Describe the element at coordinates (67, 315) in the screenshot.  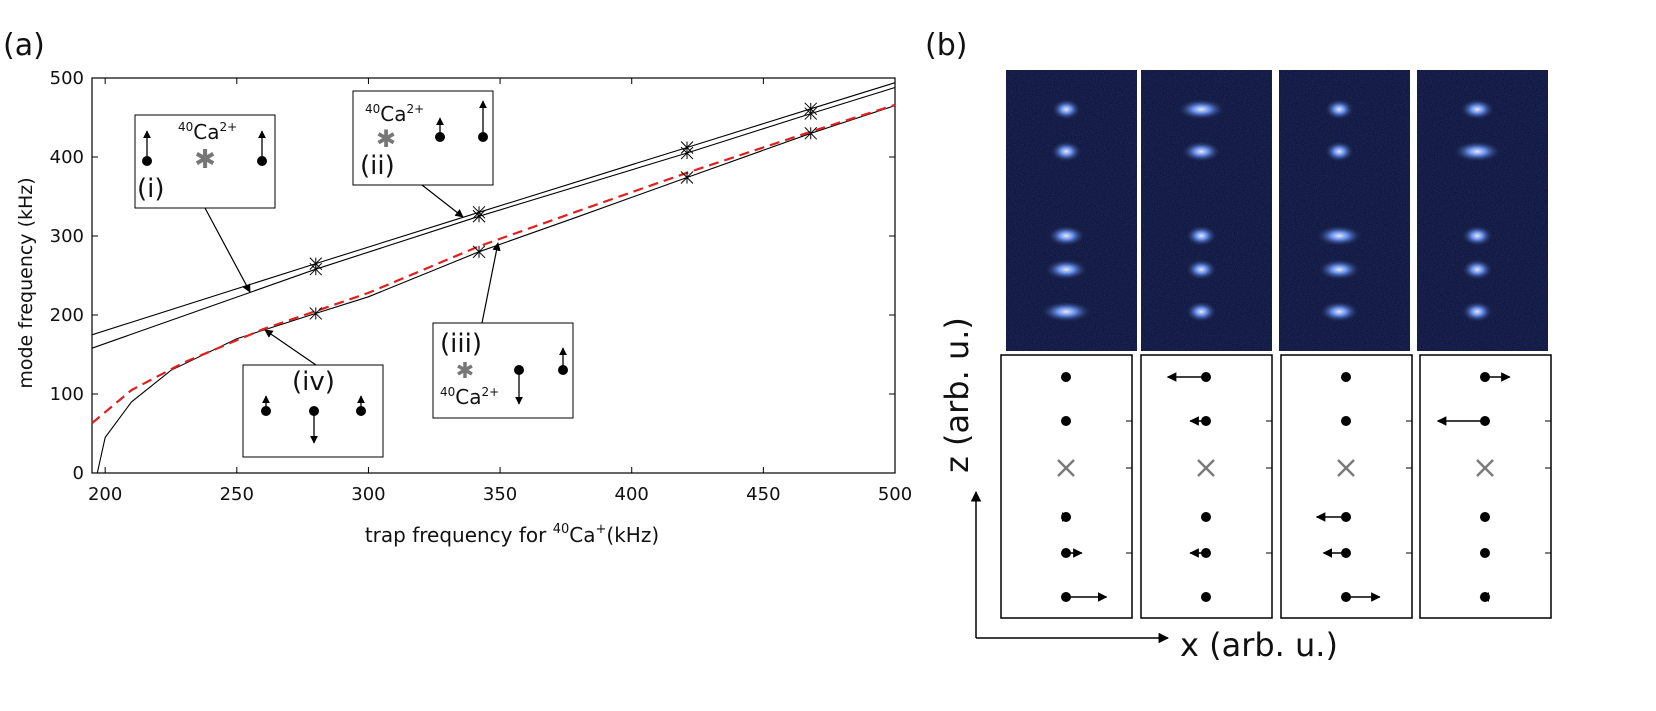
I see `y-tick-label: 200` at that location.